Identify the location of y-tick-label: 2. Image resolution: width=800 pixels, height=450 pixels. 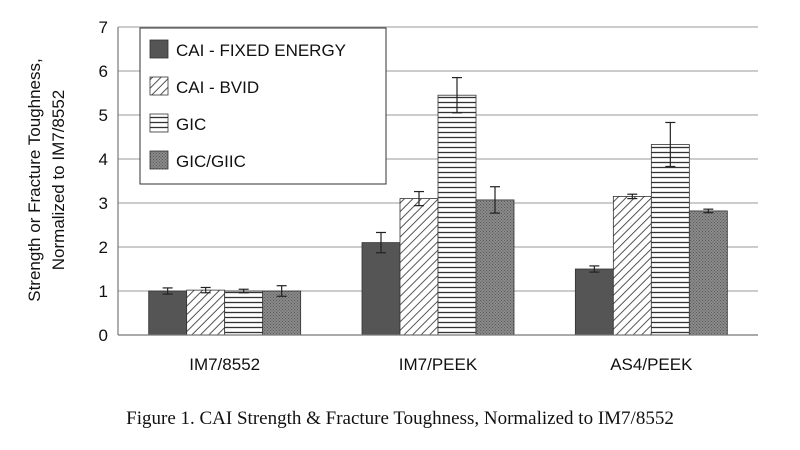
(103, 247).